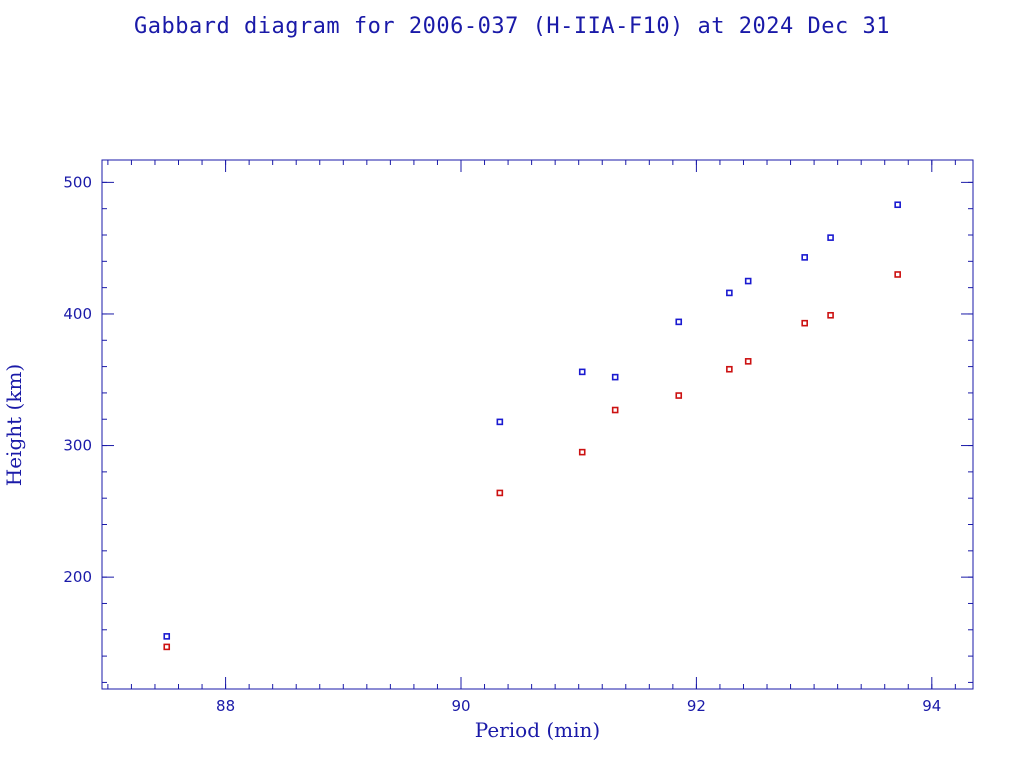  I want to click on y-axis-label: Height (km), so click(14, 425).